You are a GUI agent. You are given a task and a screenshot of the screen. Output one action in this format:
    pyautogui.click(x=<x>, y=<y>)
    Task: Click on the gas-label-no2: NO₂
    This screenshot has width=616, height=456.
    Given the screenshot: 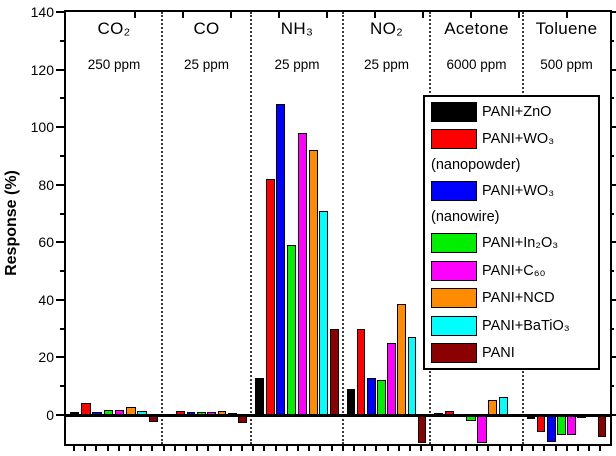 What is the action you would take?
    pyautogui.click(x=386, y=28)
    